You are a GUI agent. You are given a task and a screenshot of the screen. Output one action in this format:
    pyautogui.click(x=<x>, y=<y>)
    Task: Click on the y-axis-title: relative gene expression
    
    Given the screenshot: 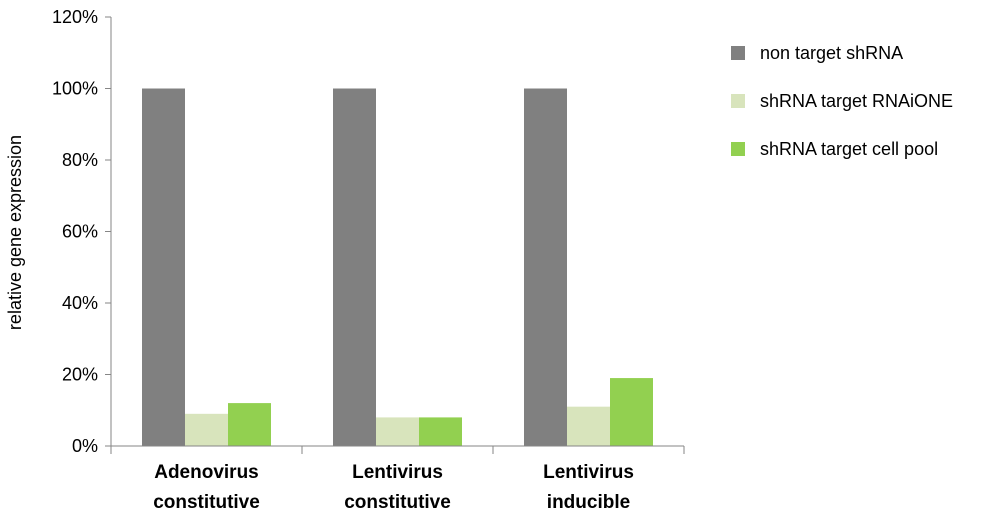 What is the action you would take?
    pyautogui.click(x=15, y=232)
    